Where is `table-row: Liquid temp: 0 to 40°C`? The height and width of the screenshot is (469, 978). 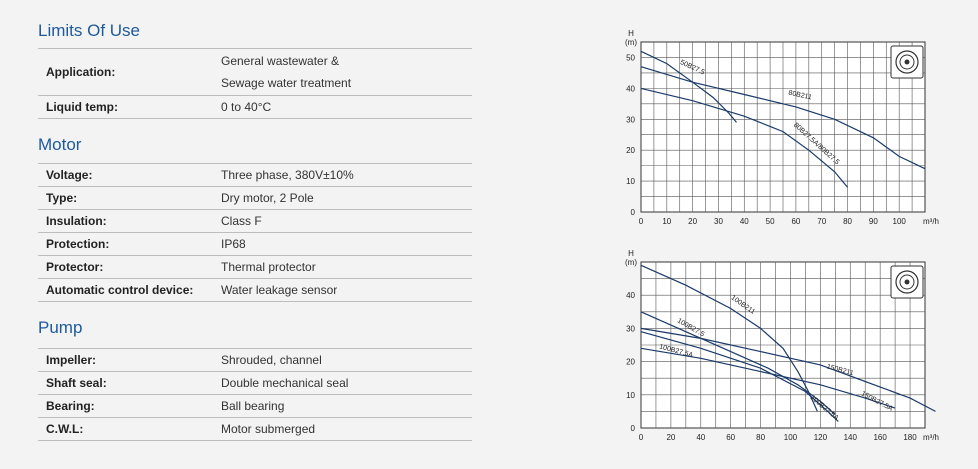 table-row: Liquid temp: 0 to 40°C is located at coordinates (255, 107).